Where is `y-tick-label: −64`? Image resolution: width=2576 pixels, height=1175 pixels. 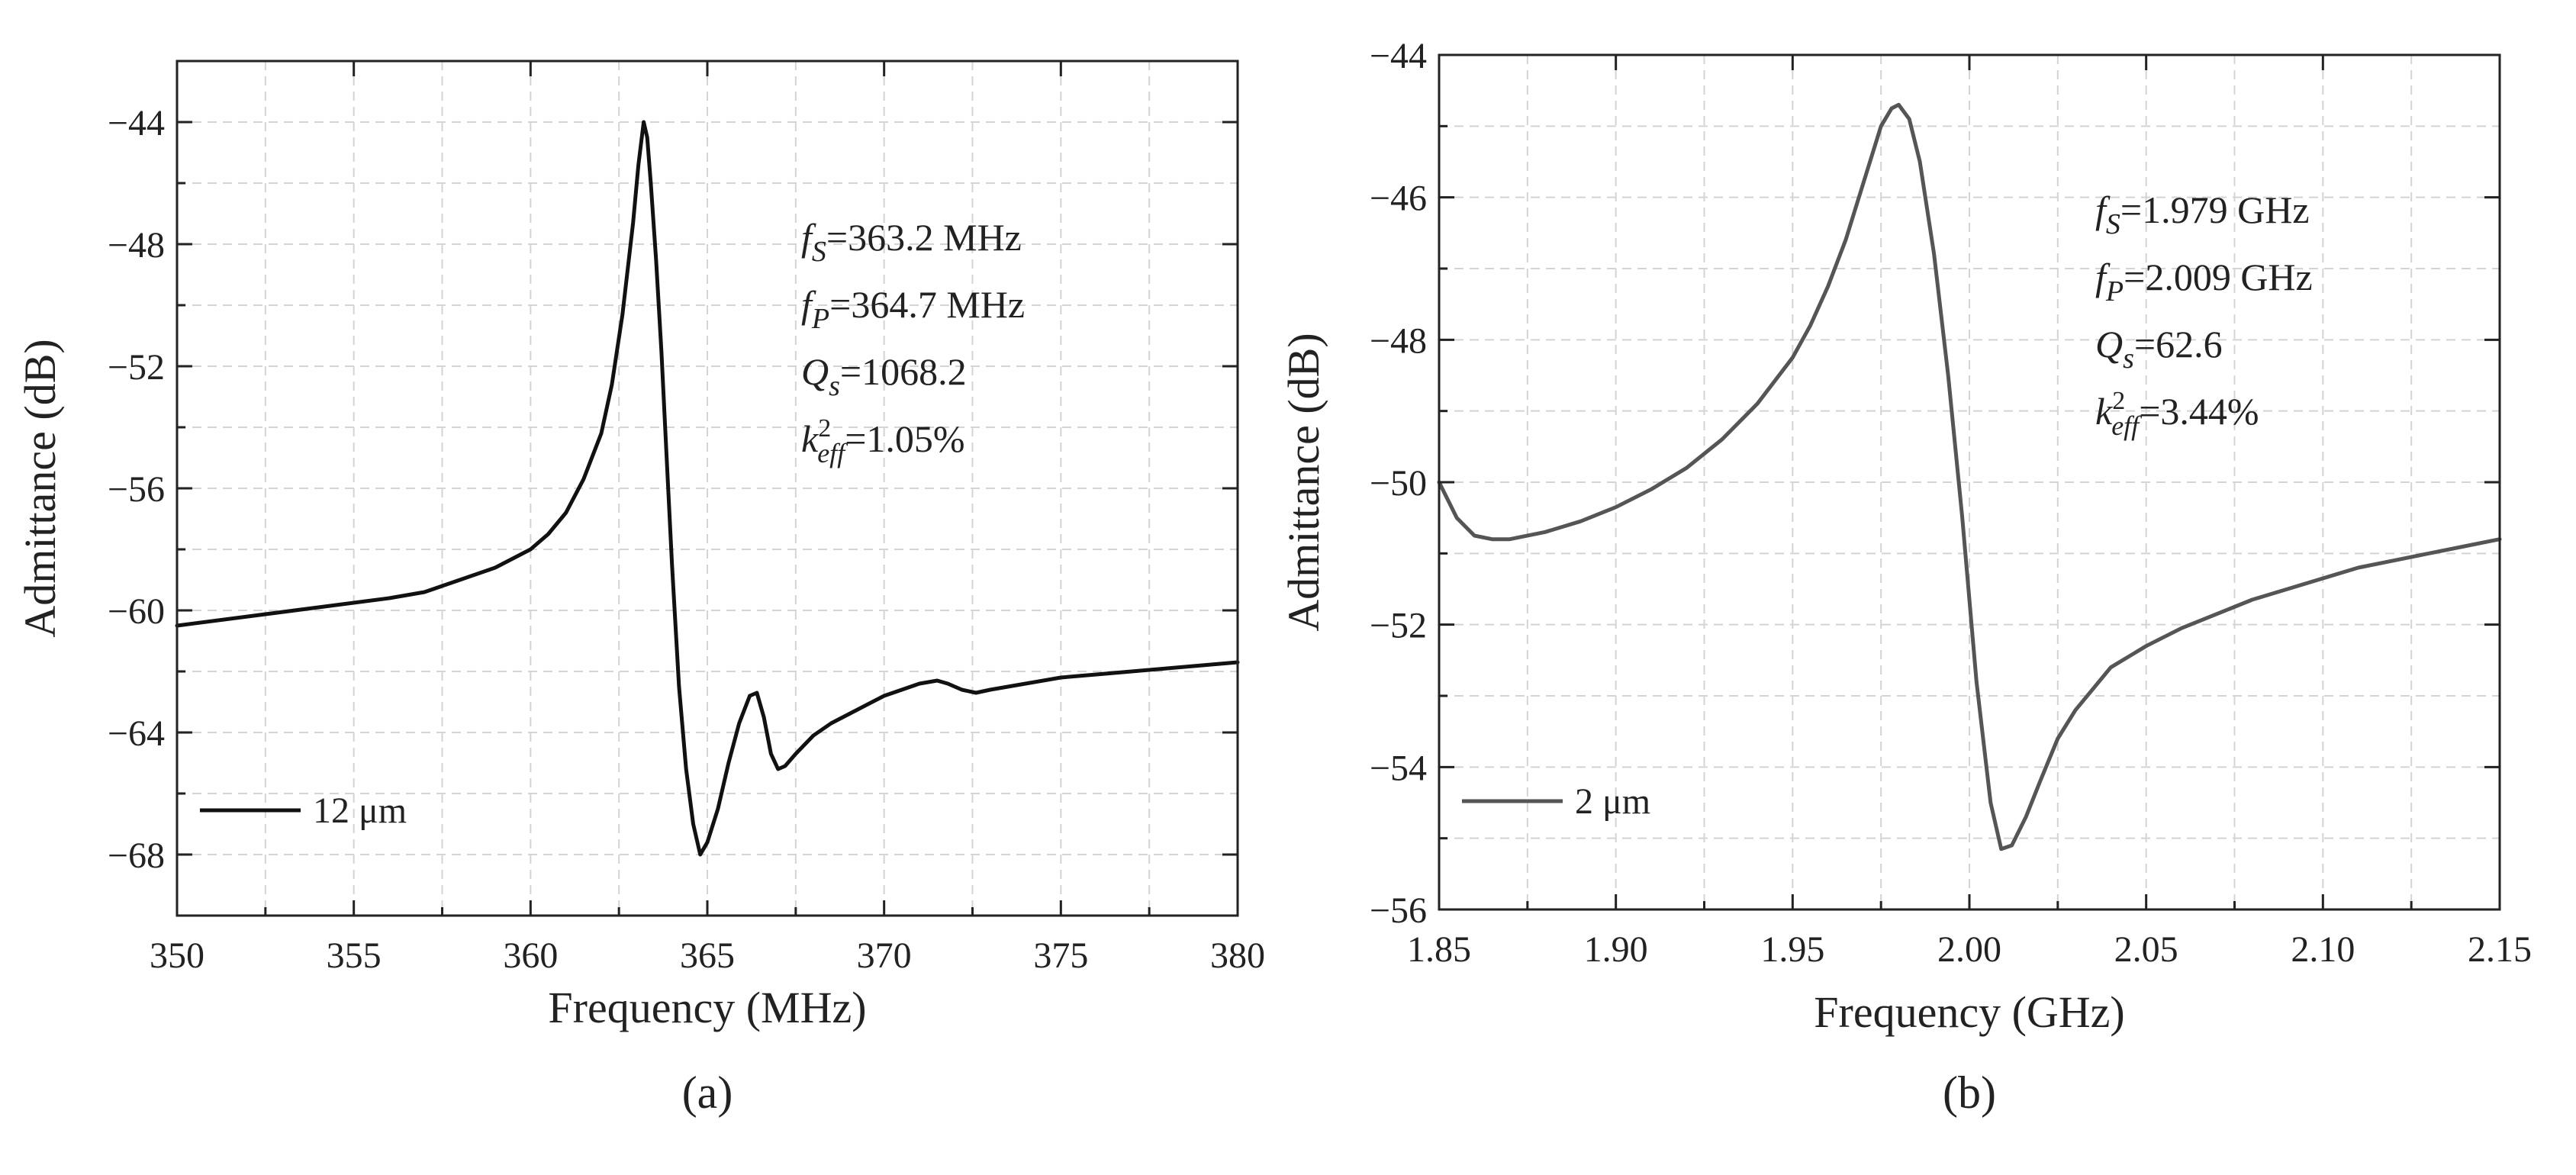 y-tick-label: −64 is located at coordinates (136, 733).